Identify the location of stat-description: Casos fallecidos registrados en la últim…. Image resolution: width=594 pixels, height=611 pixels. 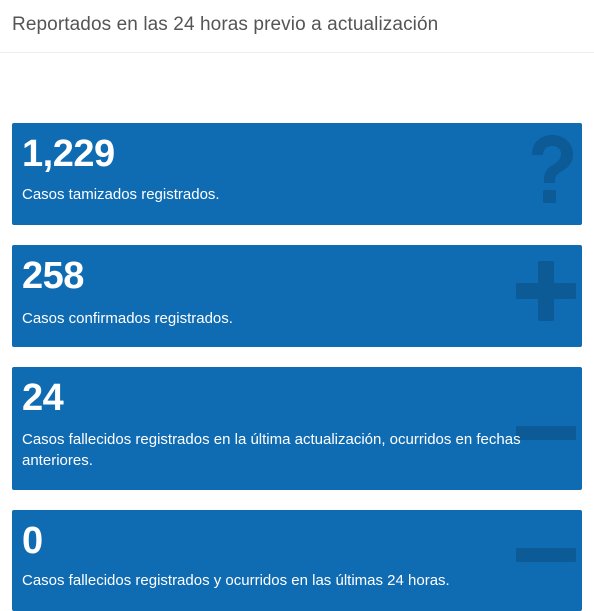
(271, 450).